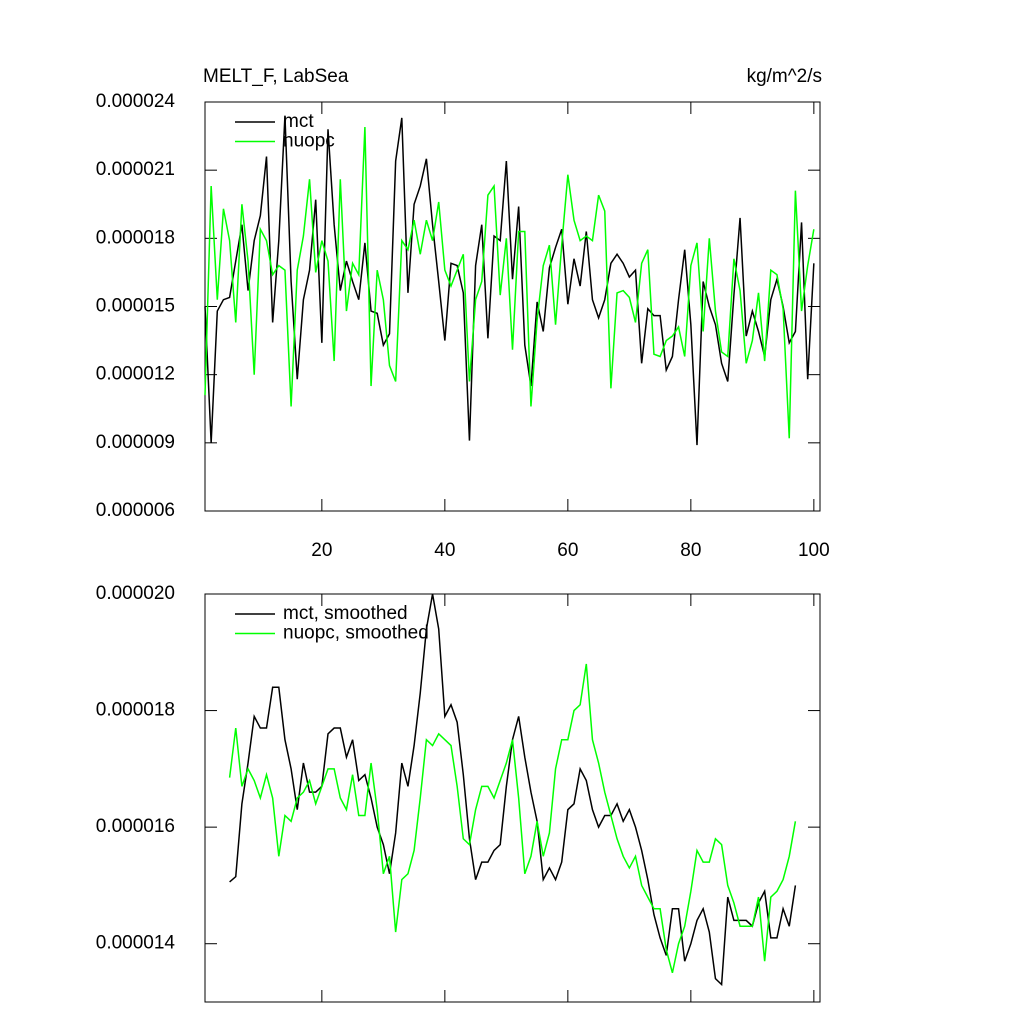 The width and height of the screenshot is (1024, 1024). I want to click on legend-label: mct, smoothed, so click(345, 613).